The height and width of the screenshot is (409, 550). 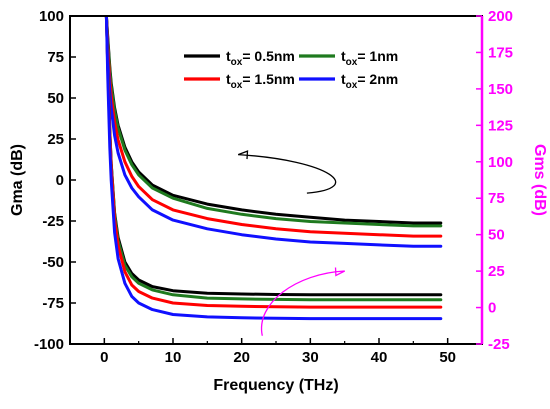 What do you see at coordinates (268, 56) in the screenshot?
I see `legend-value: = 0.5nm` at bounding box center [268, 56].